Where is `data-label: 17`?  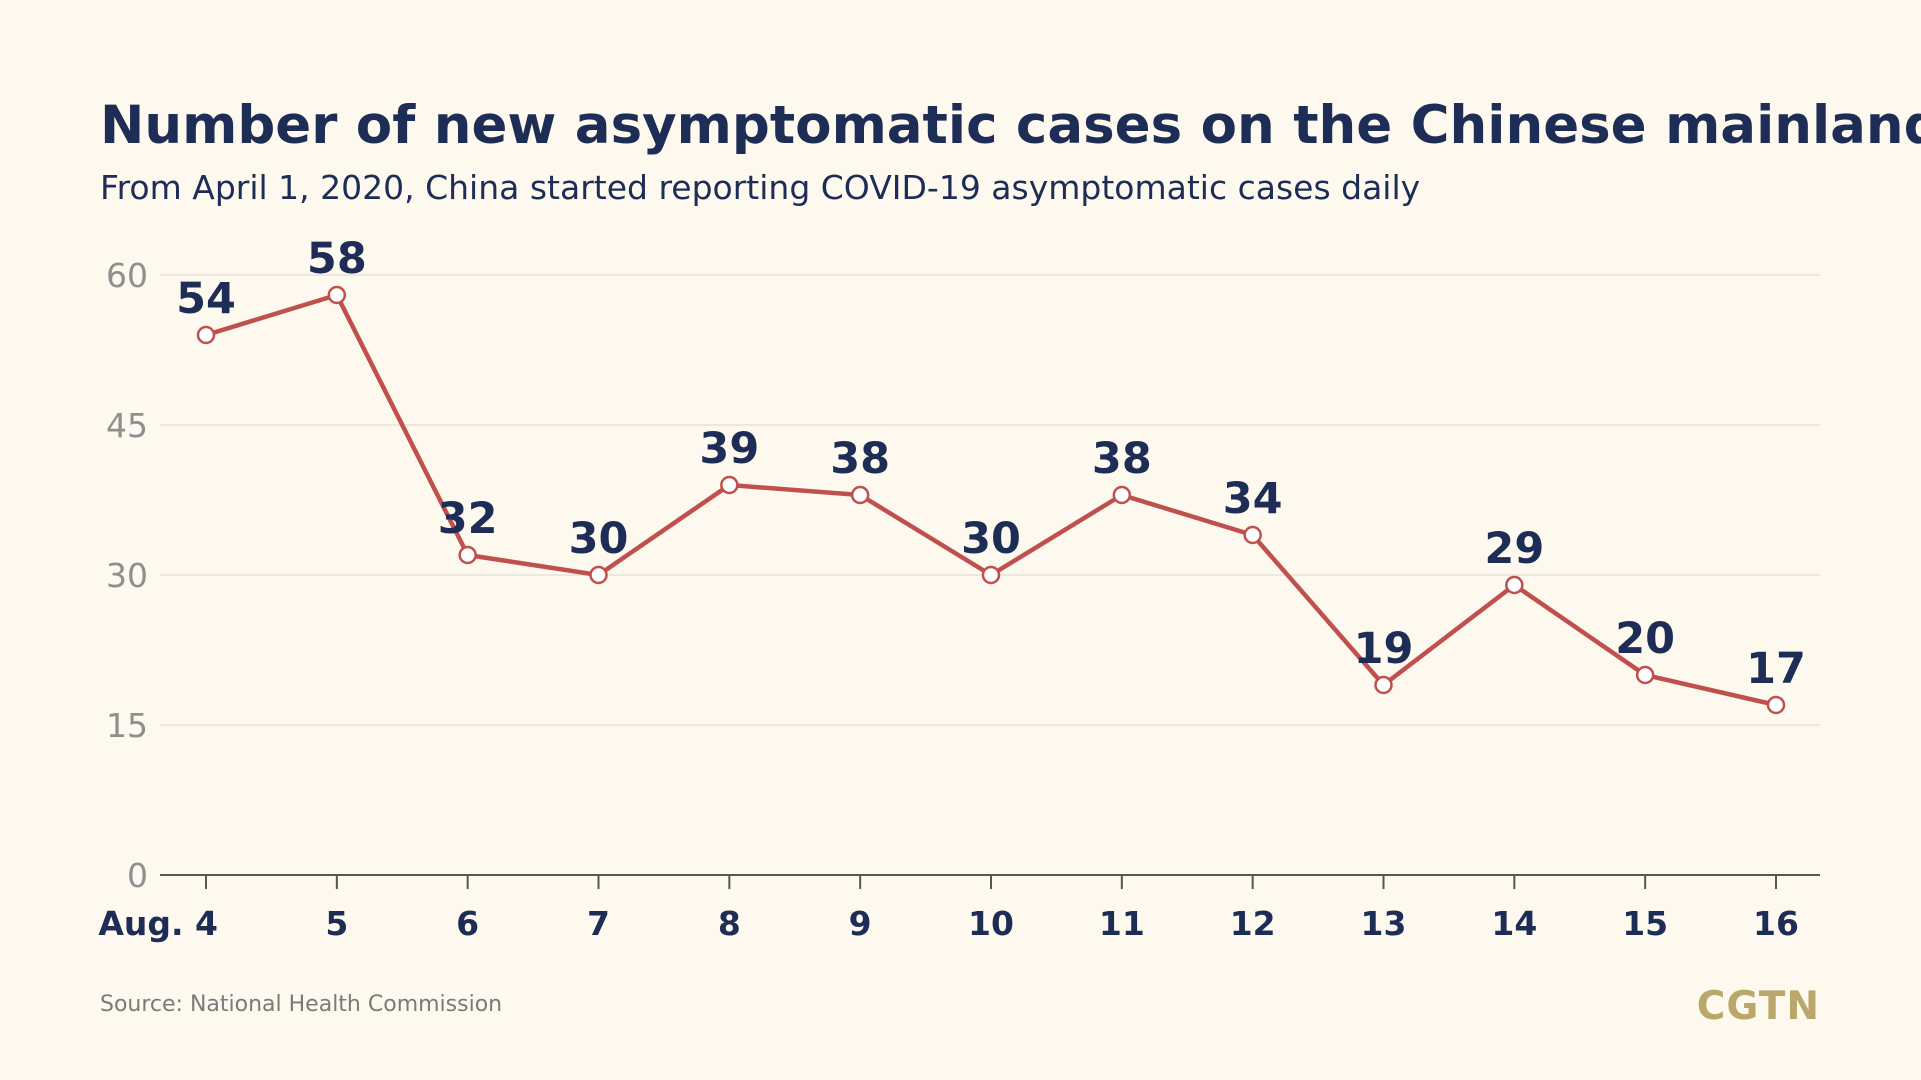
data-label: 17 is located at coordinates (1776, 669).